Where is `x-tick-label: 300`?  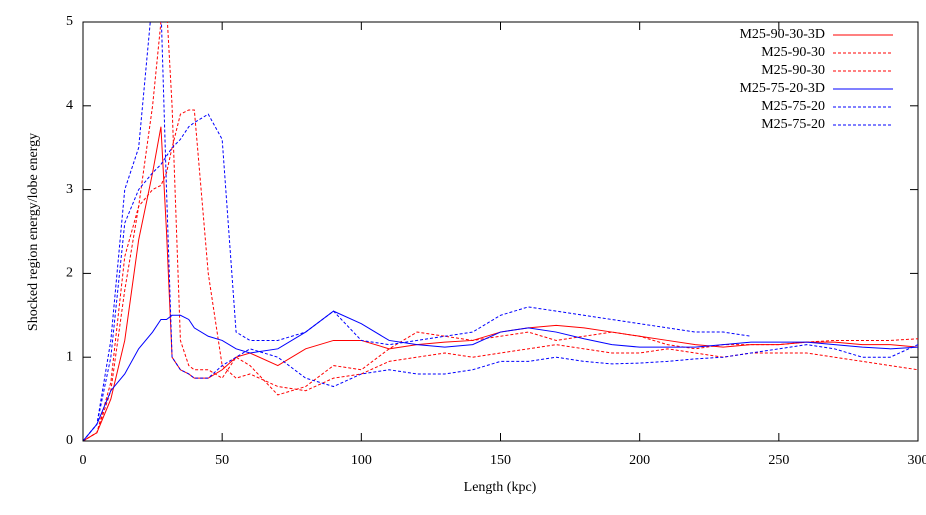
x-tick-label: 300 is located at coordinates (917, 460).